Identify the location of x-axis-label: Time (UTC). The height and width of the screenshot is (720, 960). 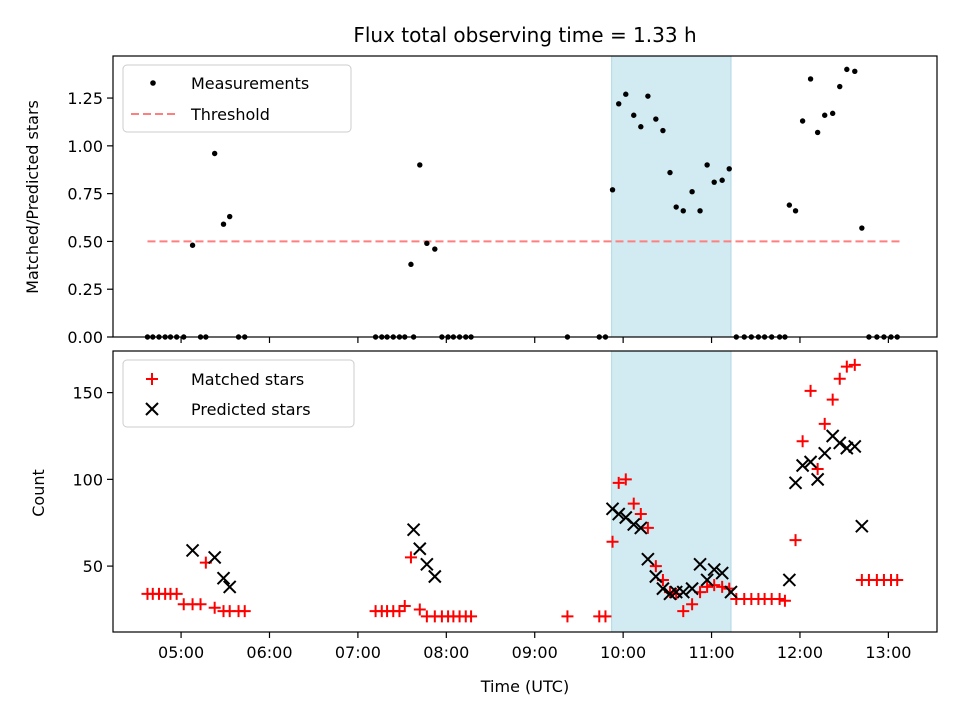
(524, 686).